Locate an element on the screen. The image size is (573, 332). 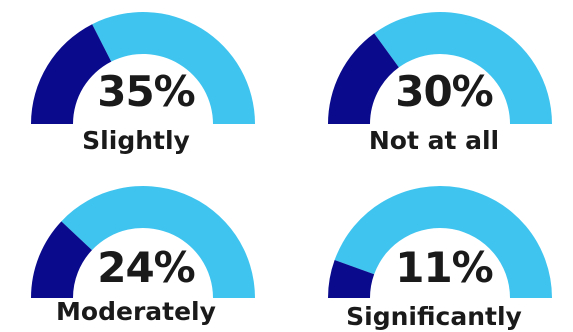
gauge-remaining-arc-slightly is located at coordinates (174, 68).